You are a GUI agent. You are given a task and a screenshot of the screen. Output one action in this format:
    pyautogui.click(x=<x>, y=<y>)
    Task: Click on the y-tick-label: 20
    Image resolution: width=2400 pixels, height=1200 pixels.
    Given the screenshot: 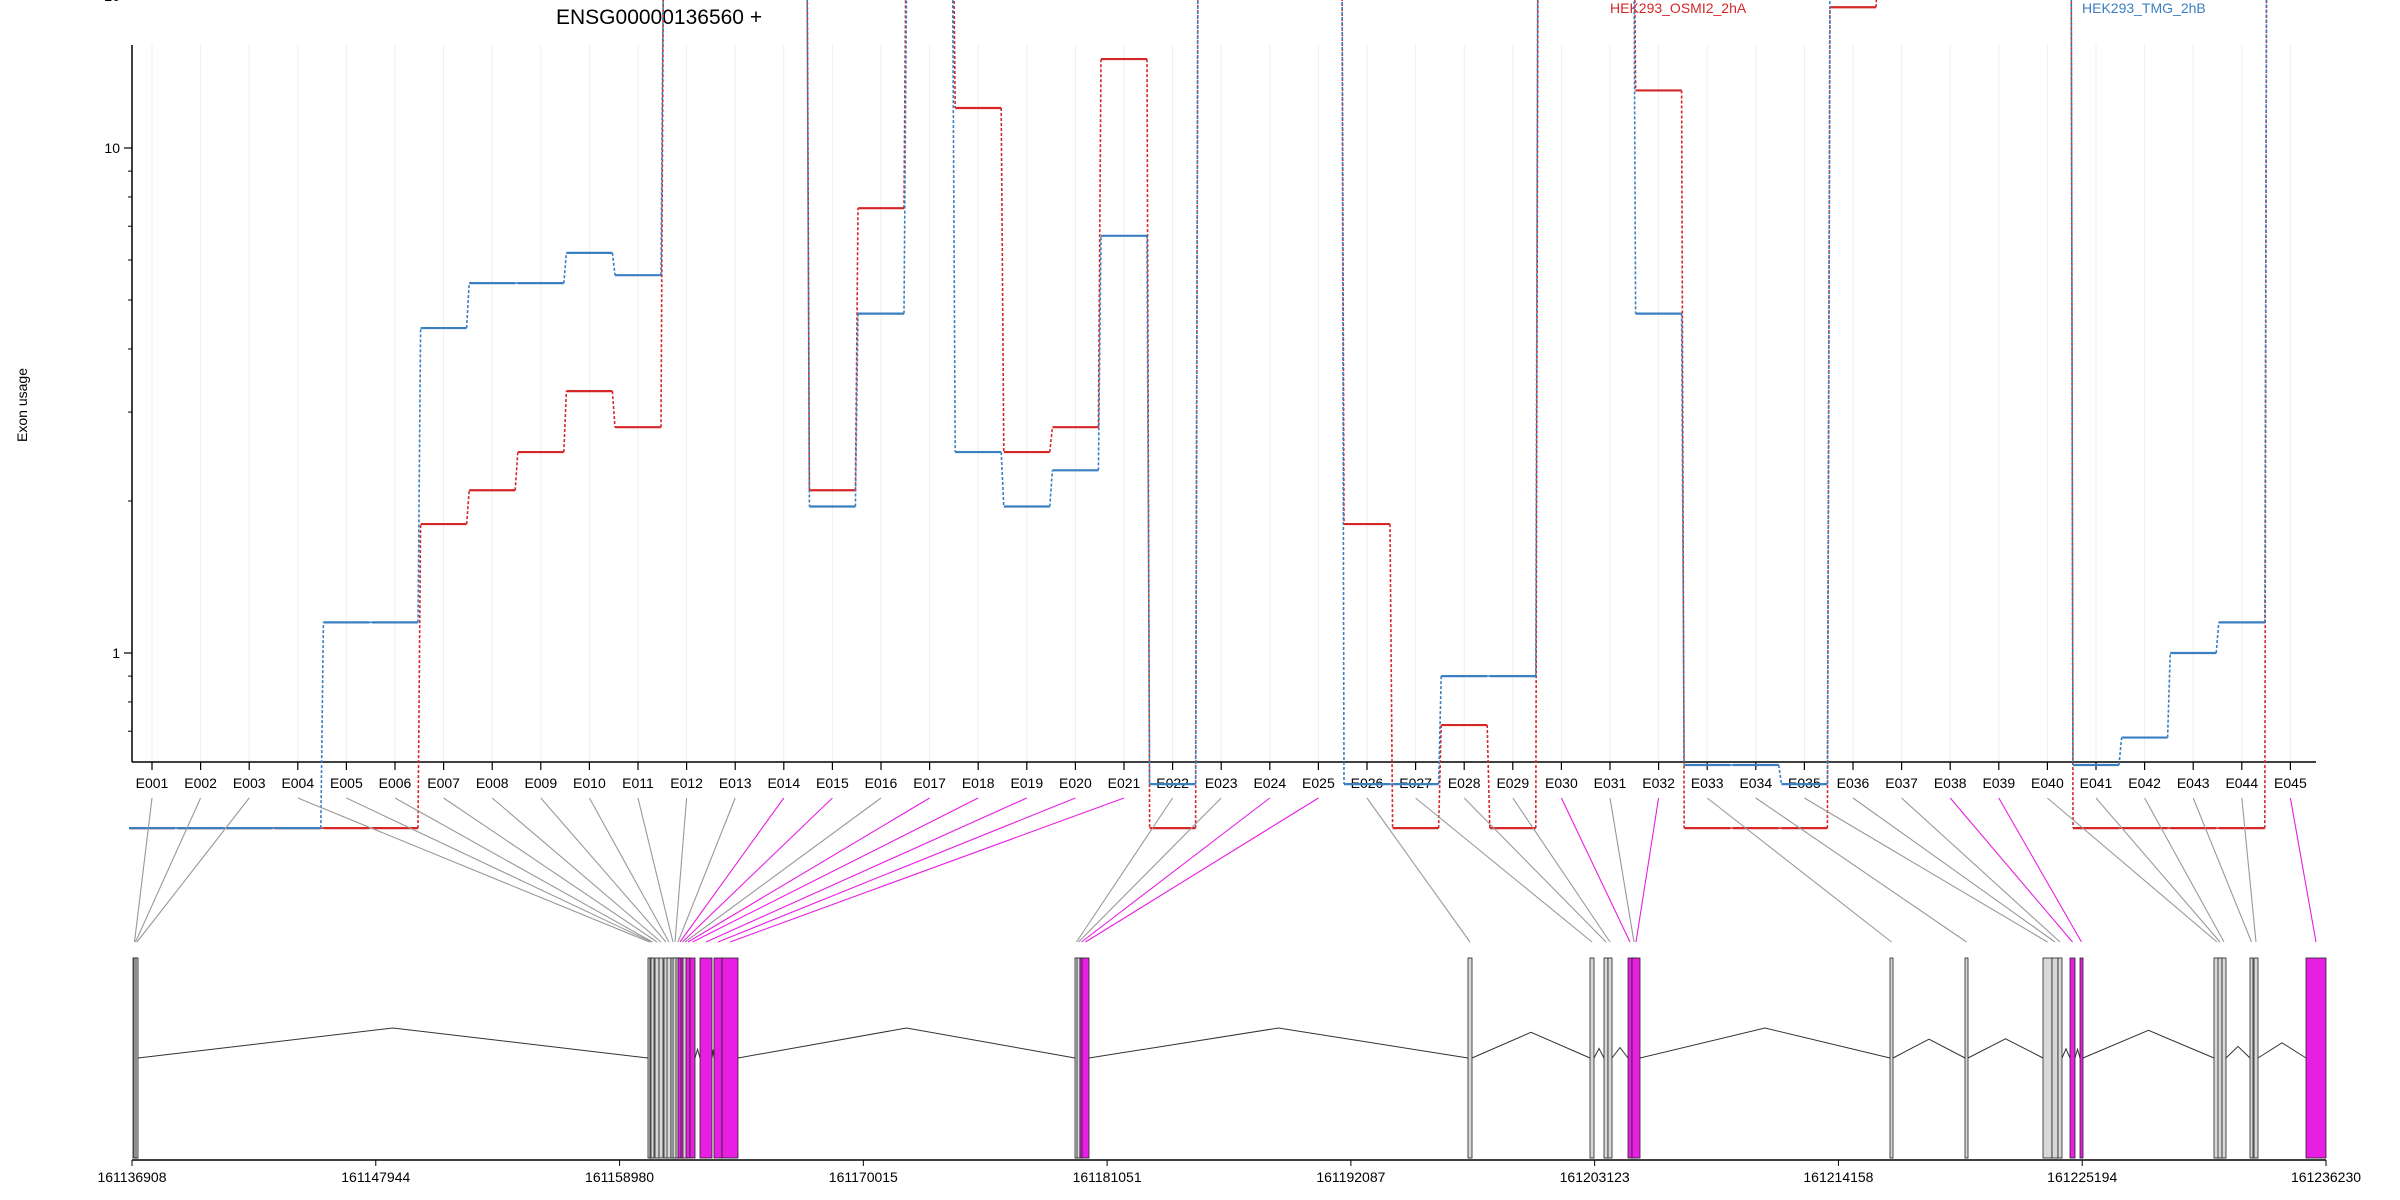 What is the action you would take?
    pyautogui.click(x=112, y=2)
    